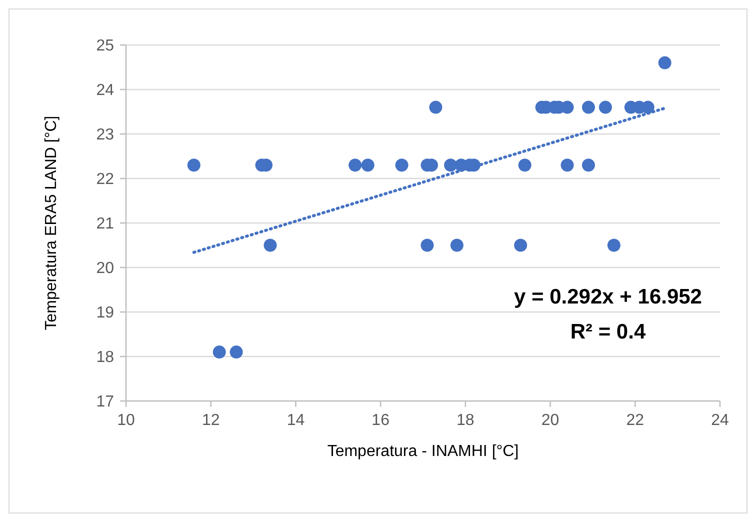 The height and width of the screenshot is (522, 756). Describe the element at coordinates (126, 420) in the screenshot. I see `x-tick-label: 10` at that location.